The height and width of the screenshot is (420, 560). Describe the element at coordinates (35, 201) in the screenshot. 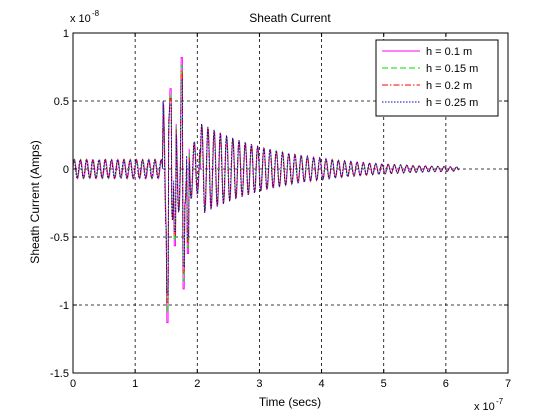

I see `y-axis-label: Sheath Current (Amps)` at that location.